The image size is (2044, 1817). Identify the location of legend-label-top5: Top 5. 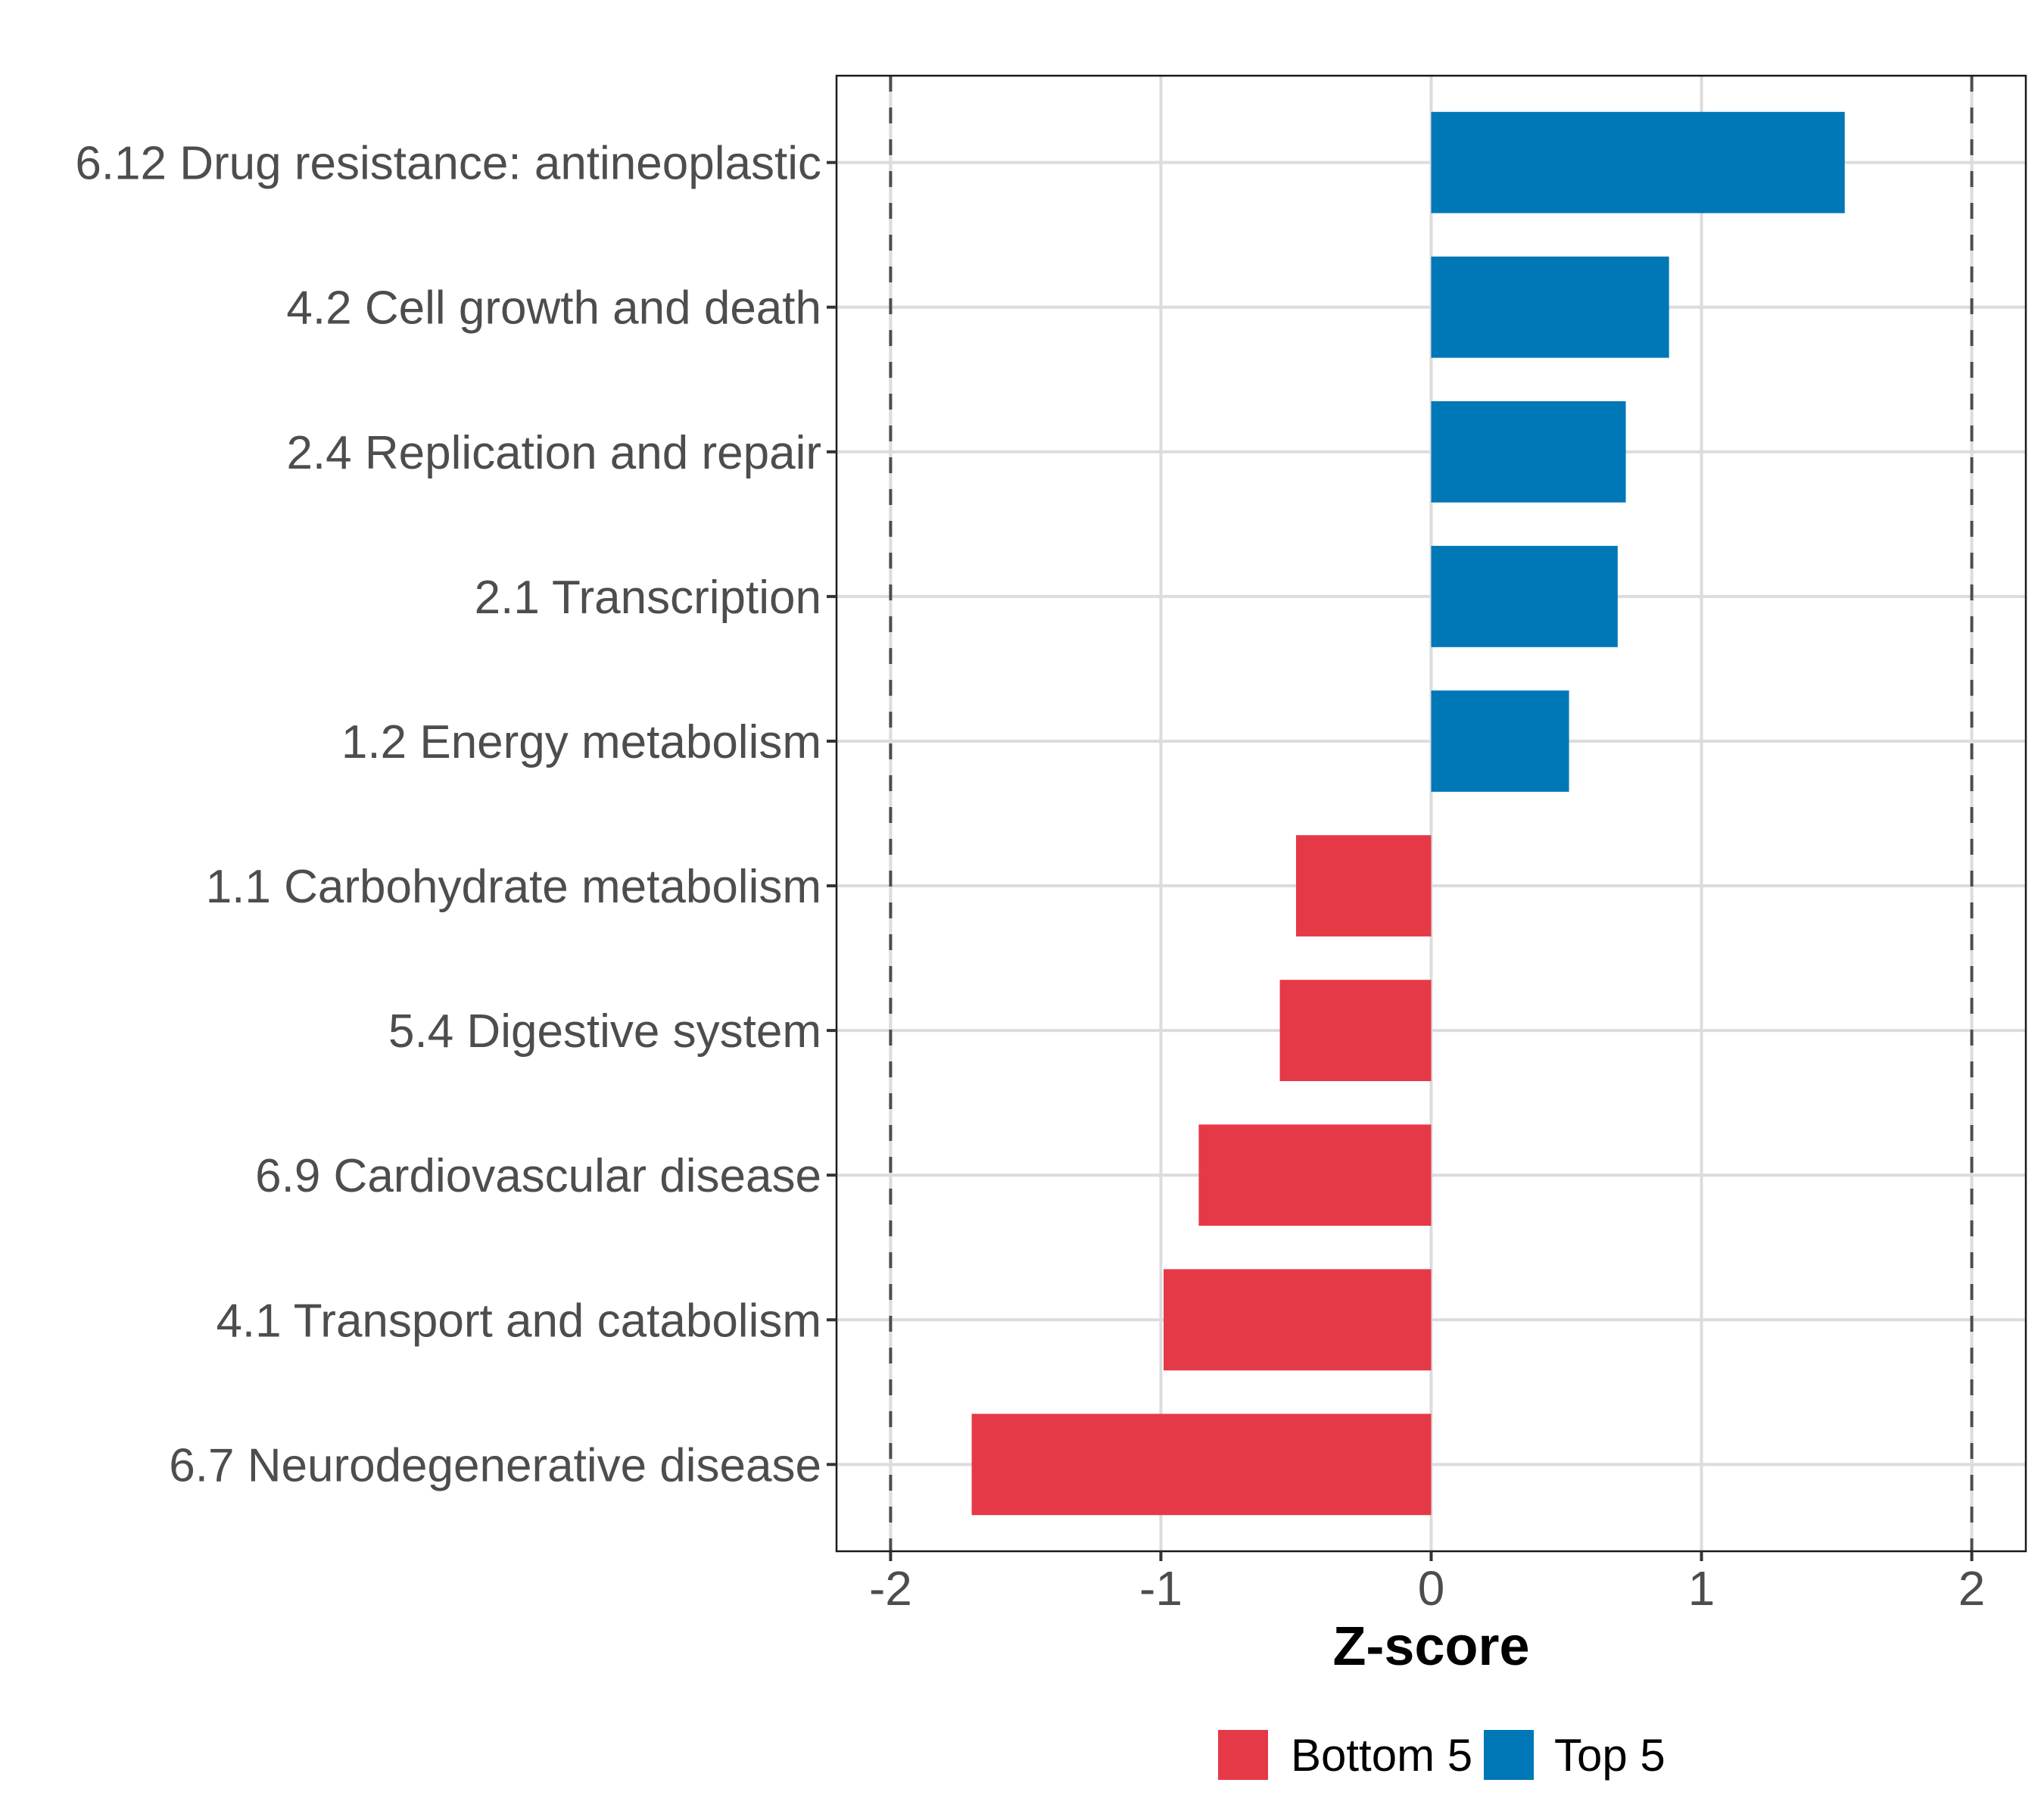
(1610, 1755).